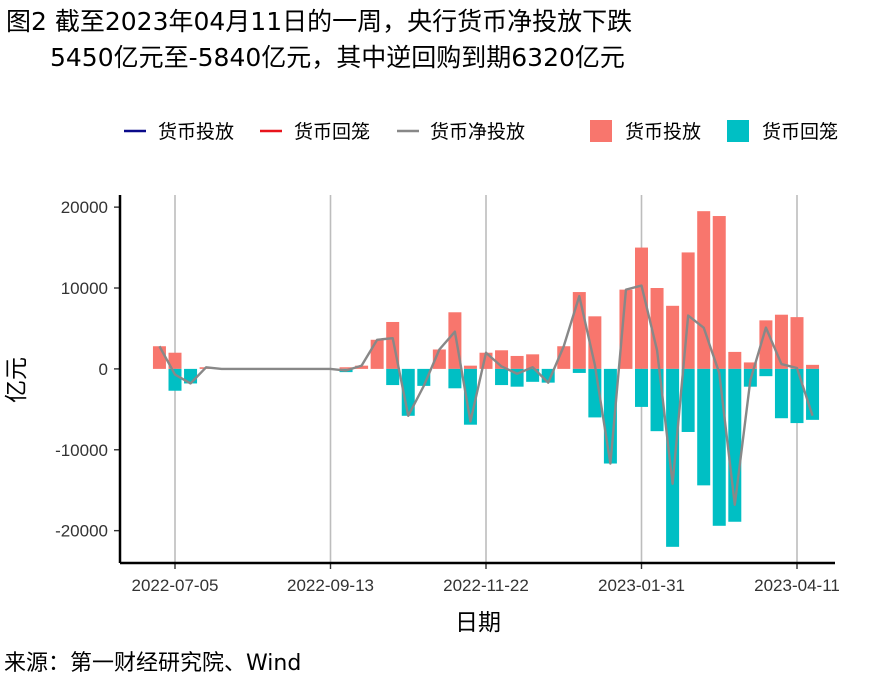  Describe the element at coordinates (153, 663) in the screenshot. I see `source-note: 来源：第一财经研究院、Wind` at that location.